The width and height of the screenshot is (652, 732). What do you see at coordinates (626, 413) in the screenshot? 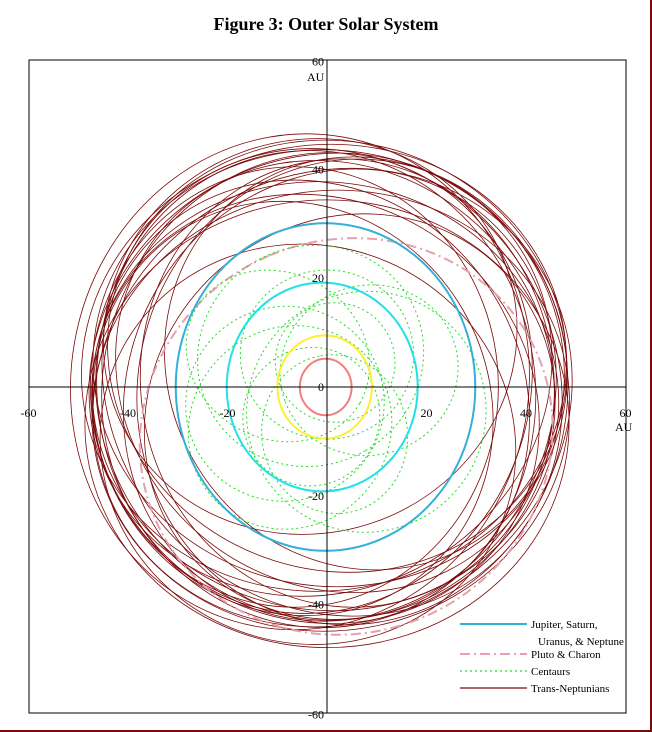
I see `x-tick-label: 60` at bounding box center [626, 413].